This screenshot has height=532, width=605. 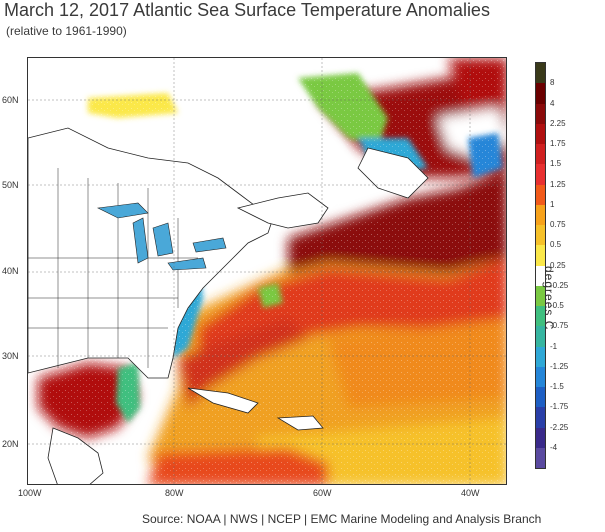 I want to click on colorbar-label: 0.5, so click(x=556, y=245).